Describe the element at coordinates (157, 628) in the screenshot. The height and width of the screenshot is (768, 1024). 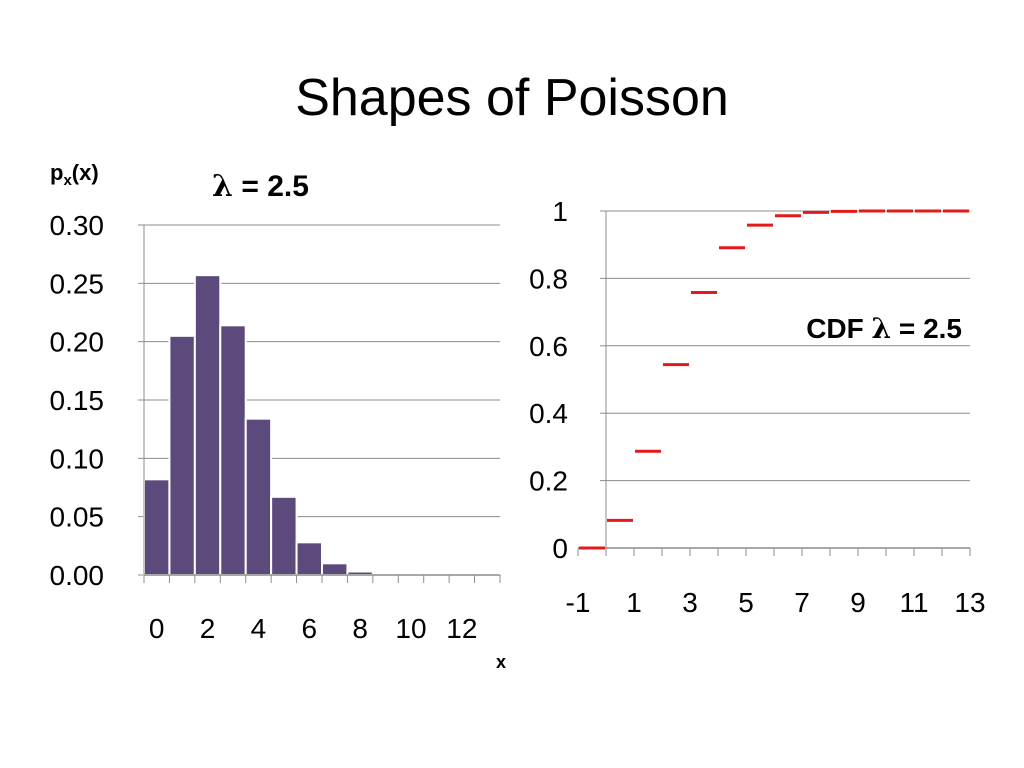
I see `pmf-x-tick-label: 0` at that location.